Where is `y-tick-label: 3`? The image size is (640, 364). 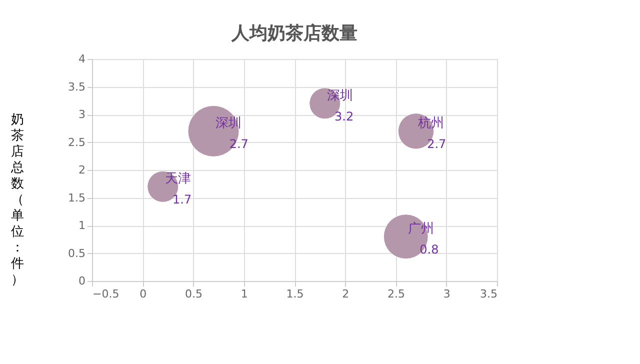
y-tick-label: 3 is located at coordinates (82, 114).